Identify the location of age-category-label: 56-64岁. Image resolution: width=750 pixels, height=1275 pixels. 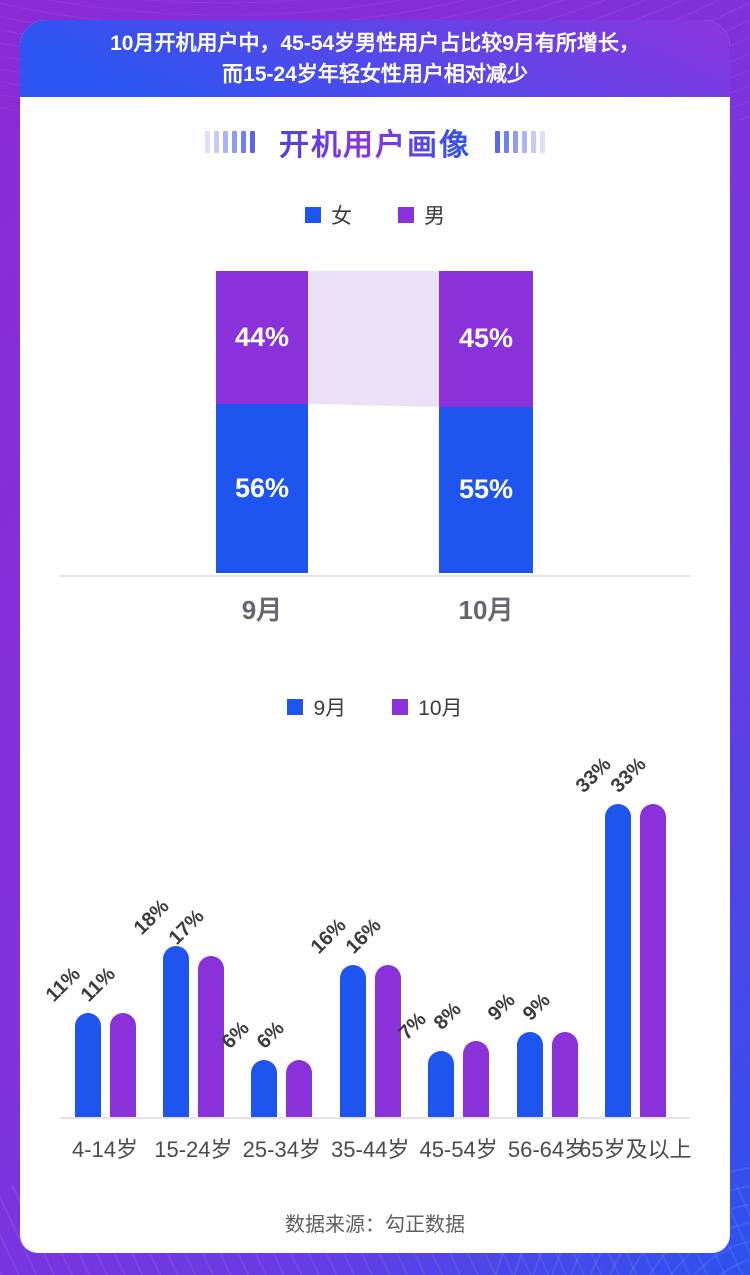
(547, 1149).